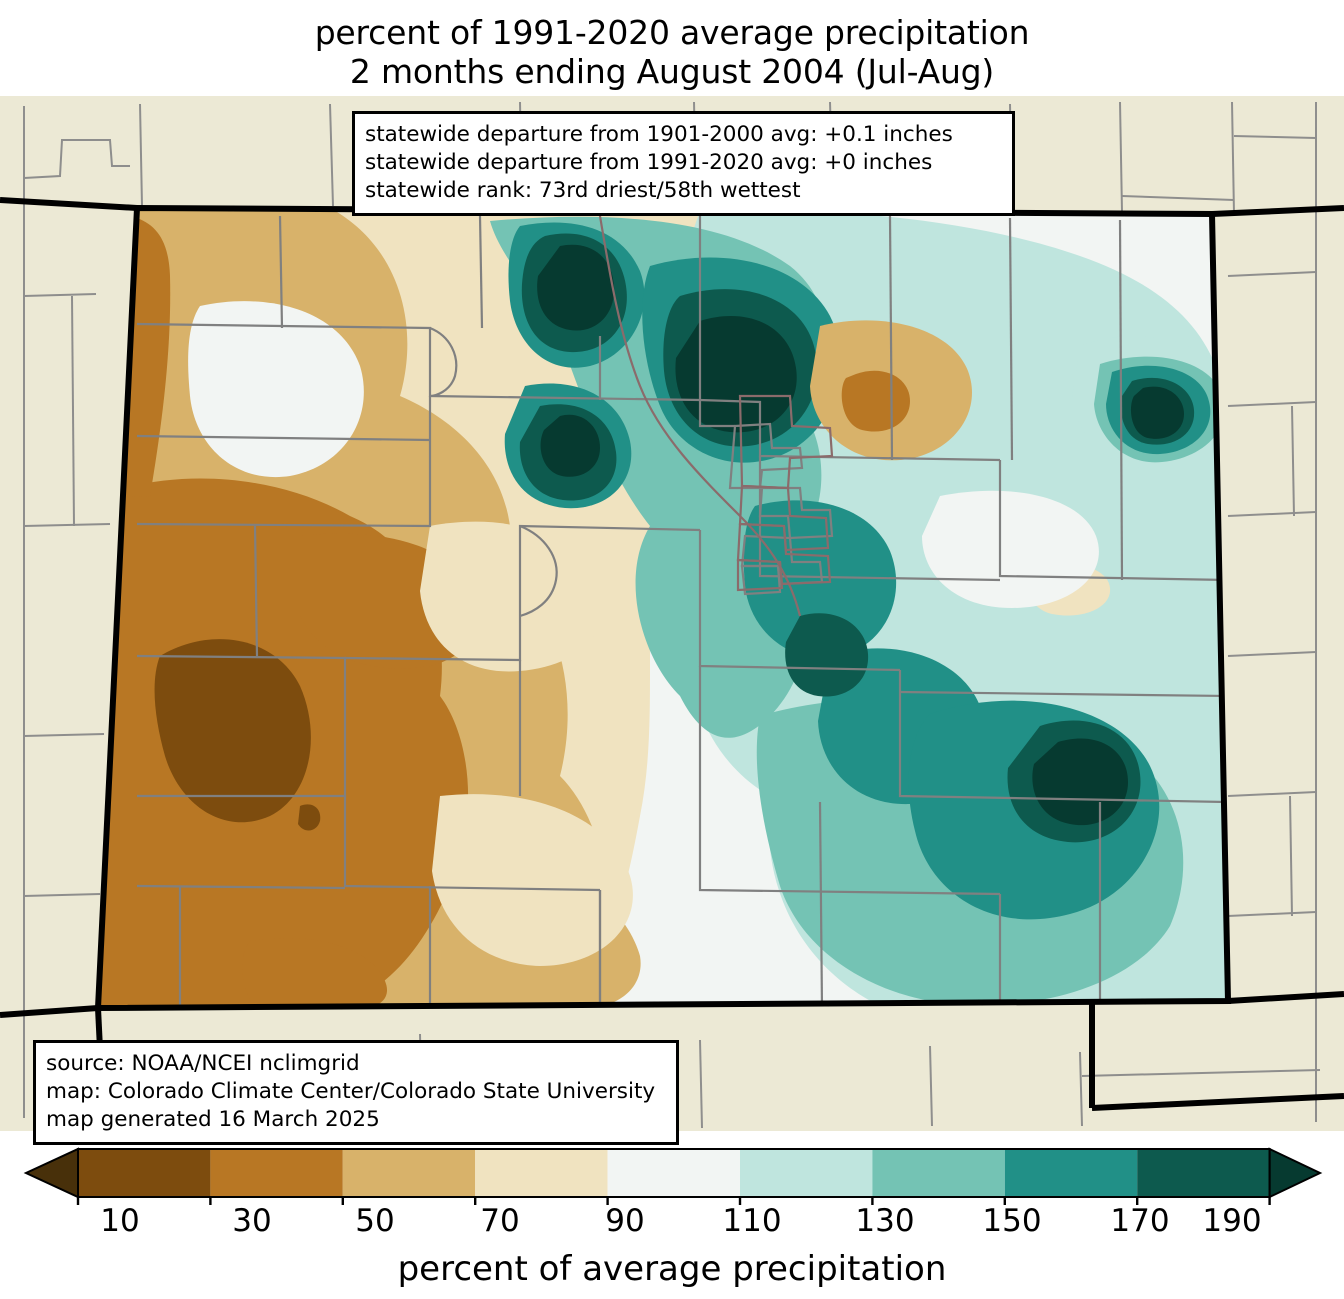  Describe the element at coordinates (570, 445) in the screenshot. I see `band-over-190-nw2` at that location.